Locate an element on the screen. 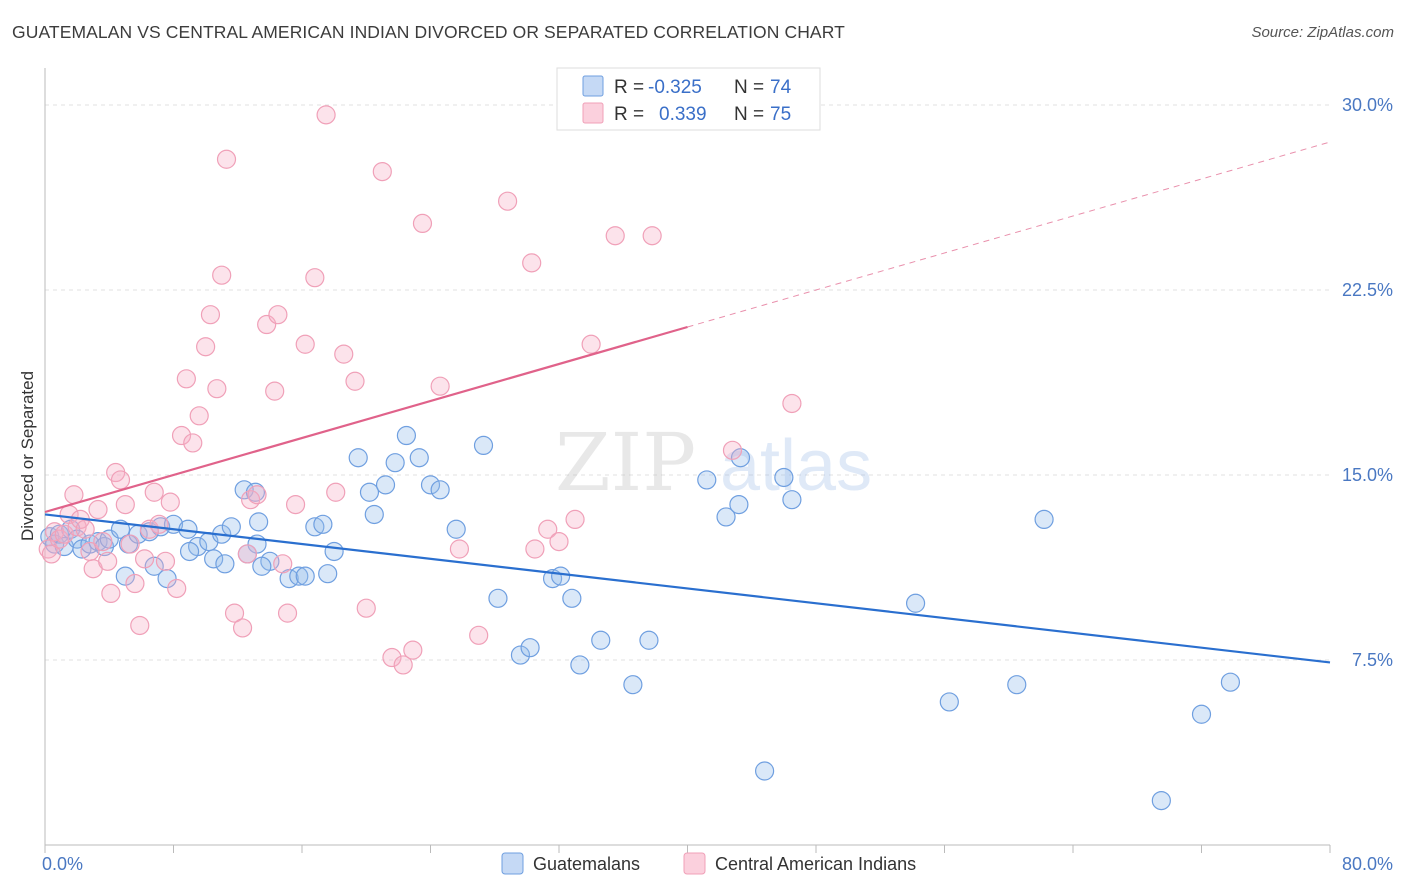  y-tick-label: 7.5% is located at coordinates (1372, 660).